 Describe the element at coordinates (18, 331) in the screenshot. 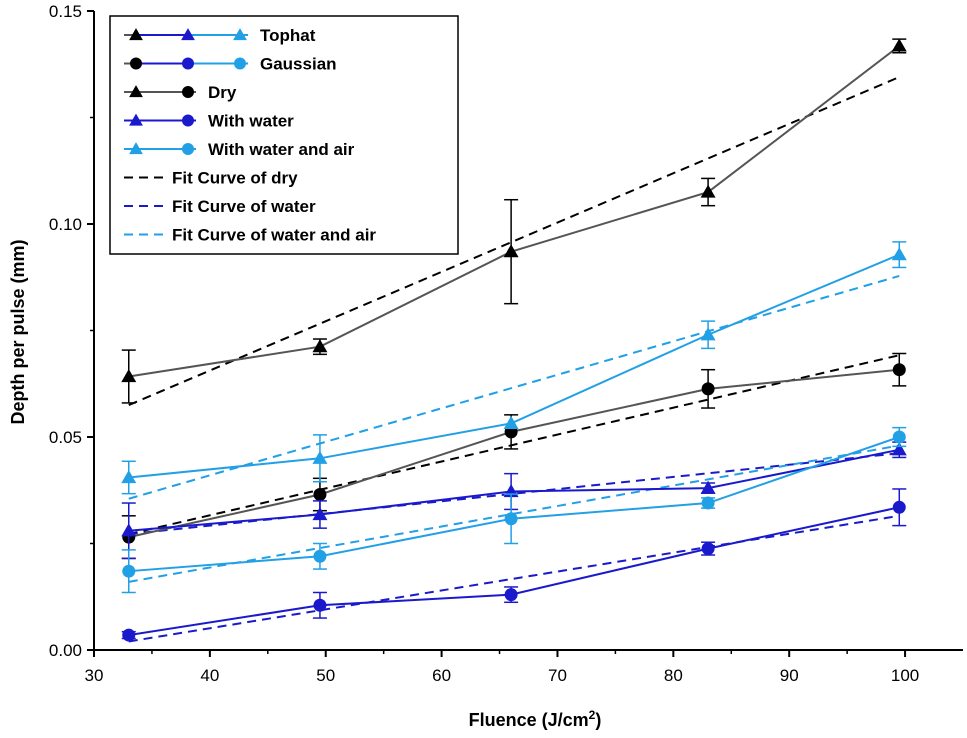

I see `y-axis-title: Depth per pulse (mm)` at that location.